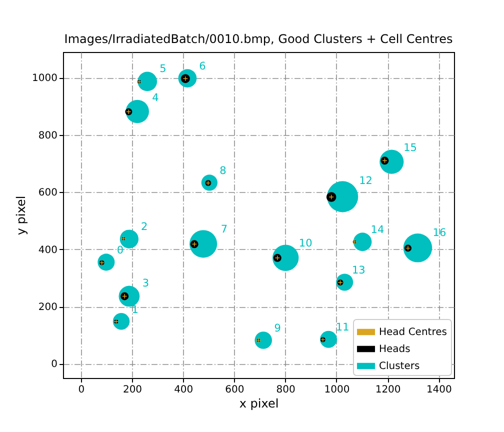 The image size is (504, 432). What do you see at coordinates (202, 66) in the screenshot?
I see `annotation: 6` at bounding box center [202, 66].